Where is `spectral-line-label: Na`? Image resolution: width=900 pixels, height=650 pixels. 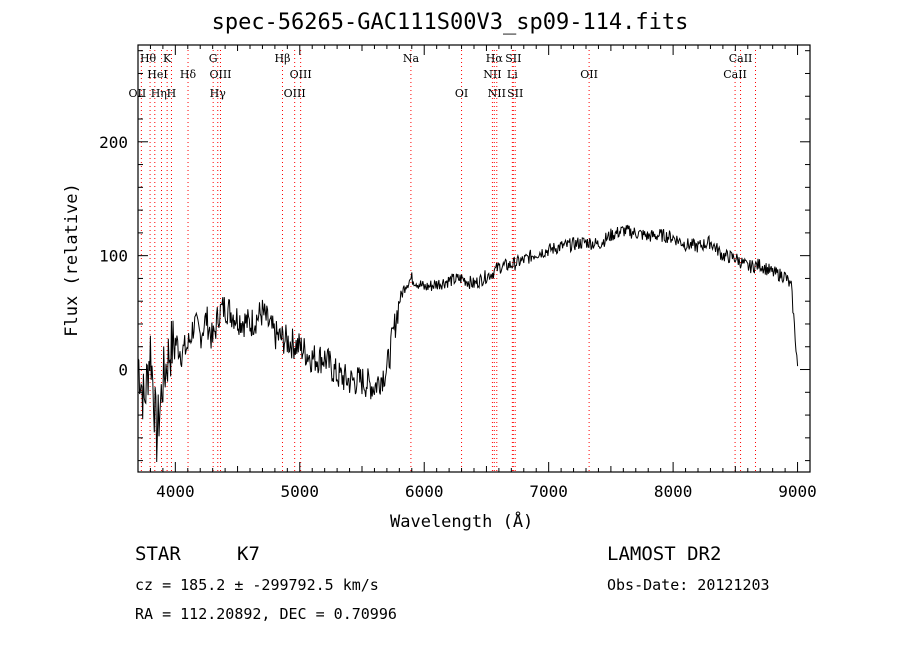
spectral-line-label: Na is located at coordinates (411, 58).